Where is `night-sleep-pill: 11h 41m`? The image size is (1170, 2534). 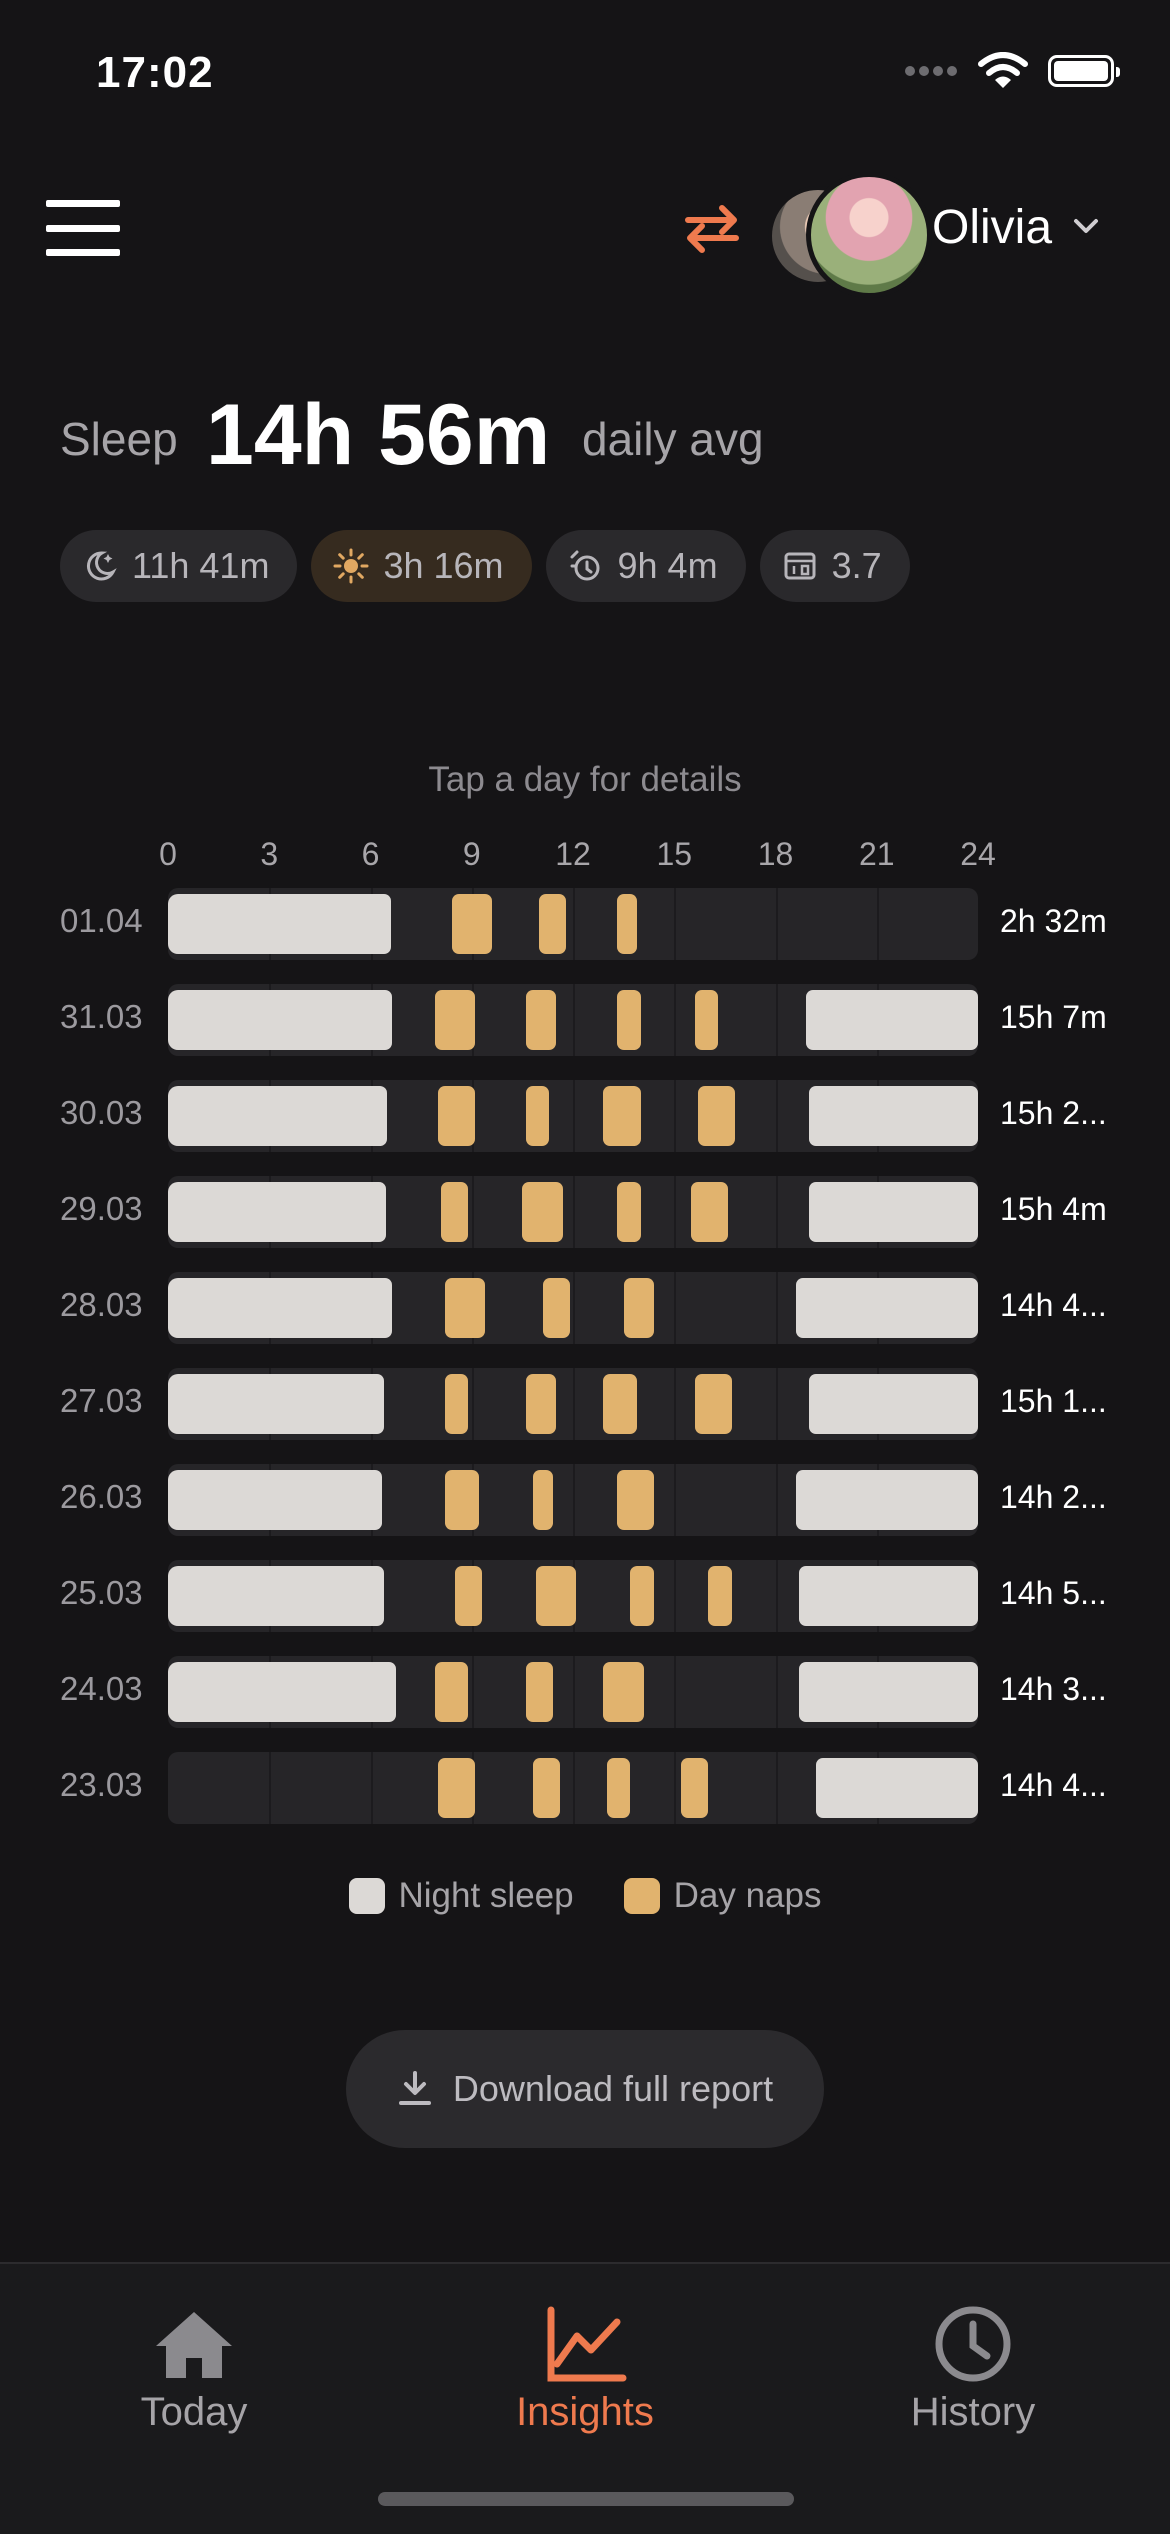
night-sleep-pill: 11h 41m is located at coordinates (179, 566).